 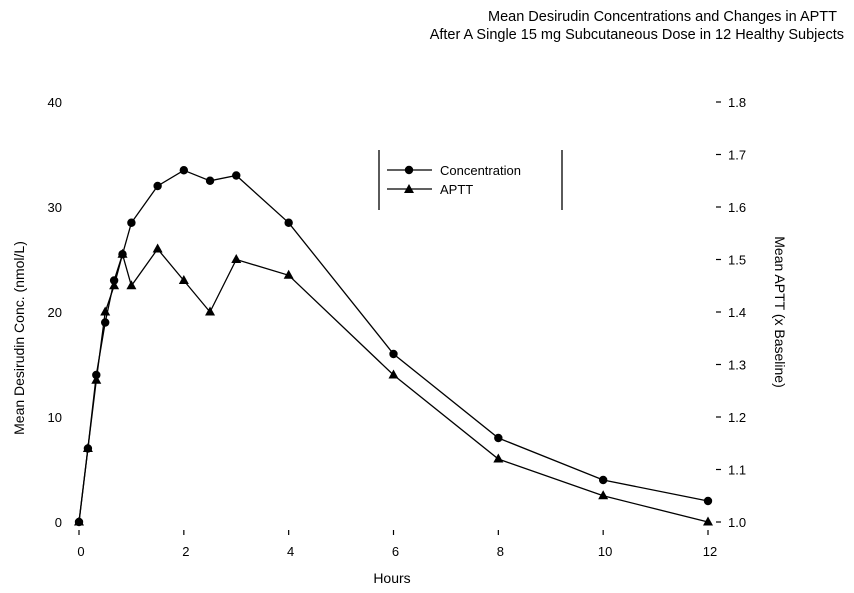 What do you see at coordinates (737, 207) in the screenshot?
I see `right-y-tick-label: 1.6` at bounding box center [737, 207].